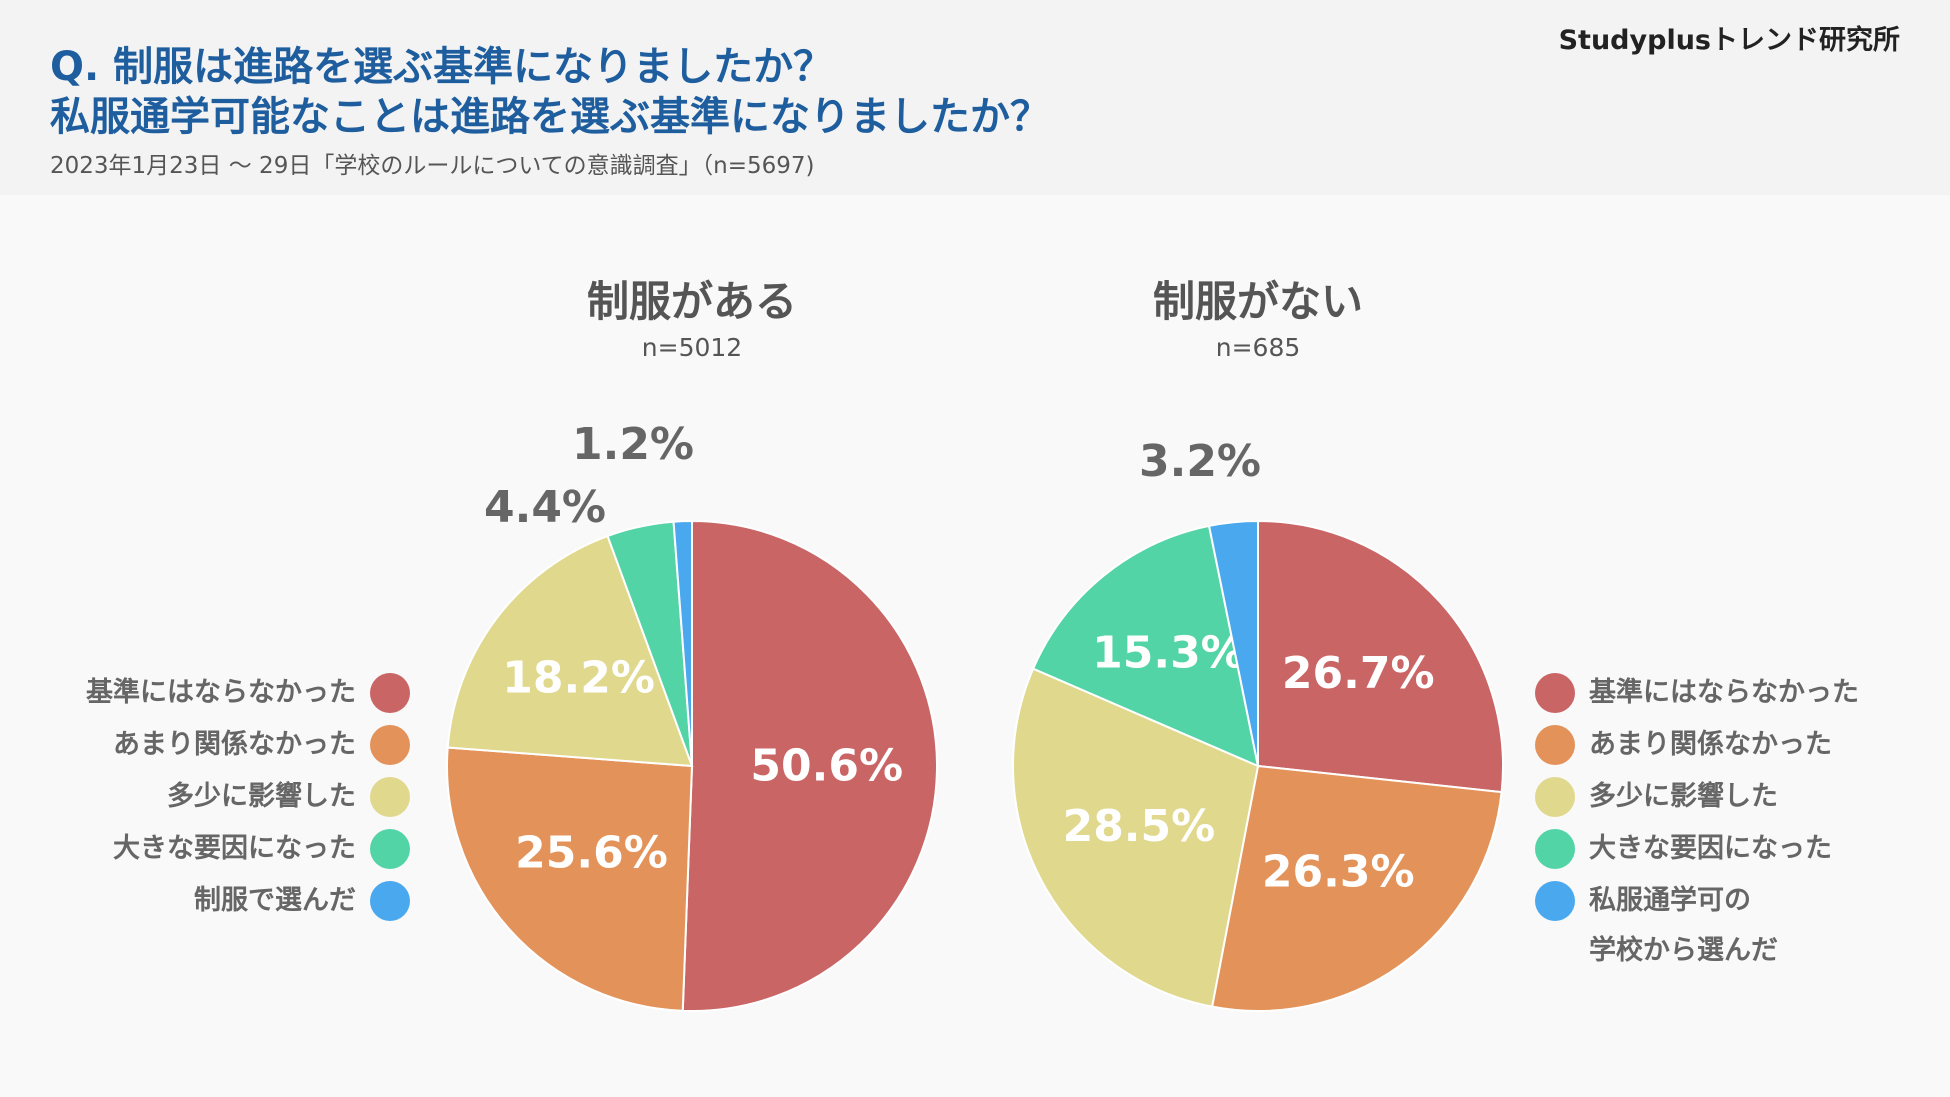 Image resolution: width=1950 pixels, height=1097 pixels. I want to click on pie-2: 26.7% 26.3% 28.5% 15.3% 3.2%, so click(1258, 724).